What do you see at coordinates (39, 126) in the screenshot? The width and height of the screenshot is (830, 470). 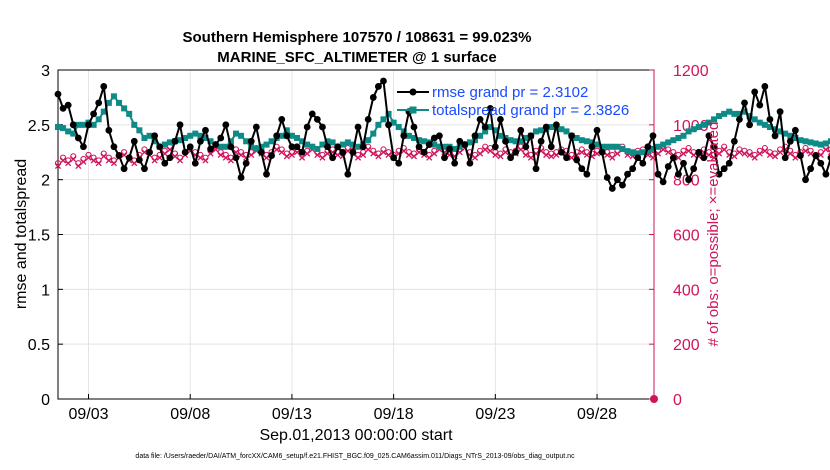 I see `y-tick-label-5: 2.5` at bounding box center [39, 126].